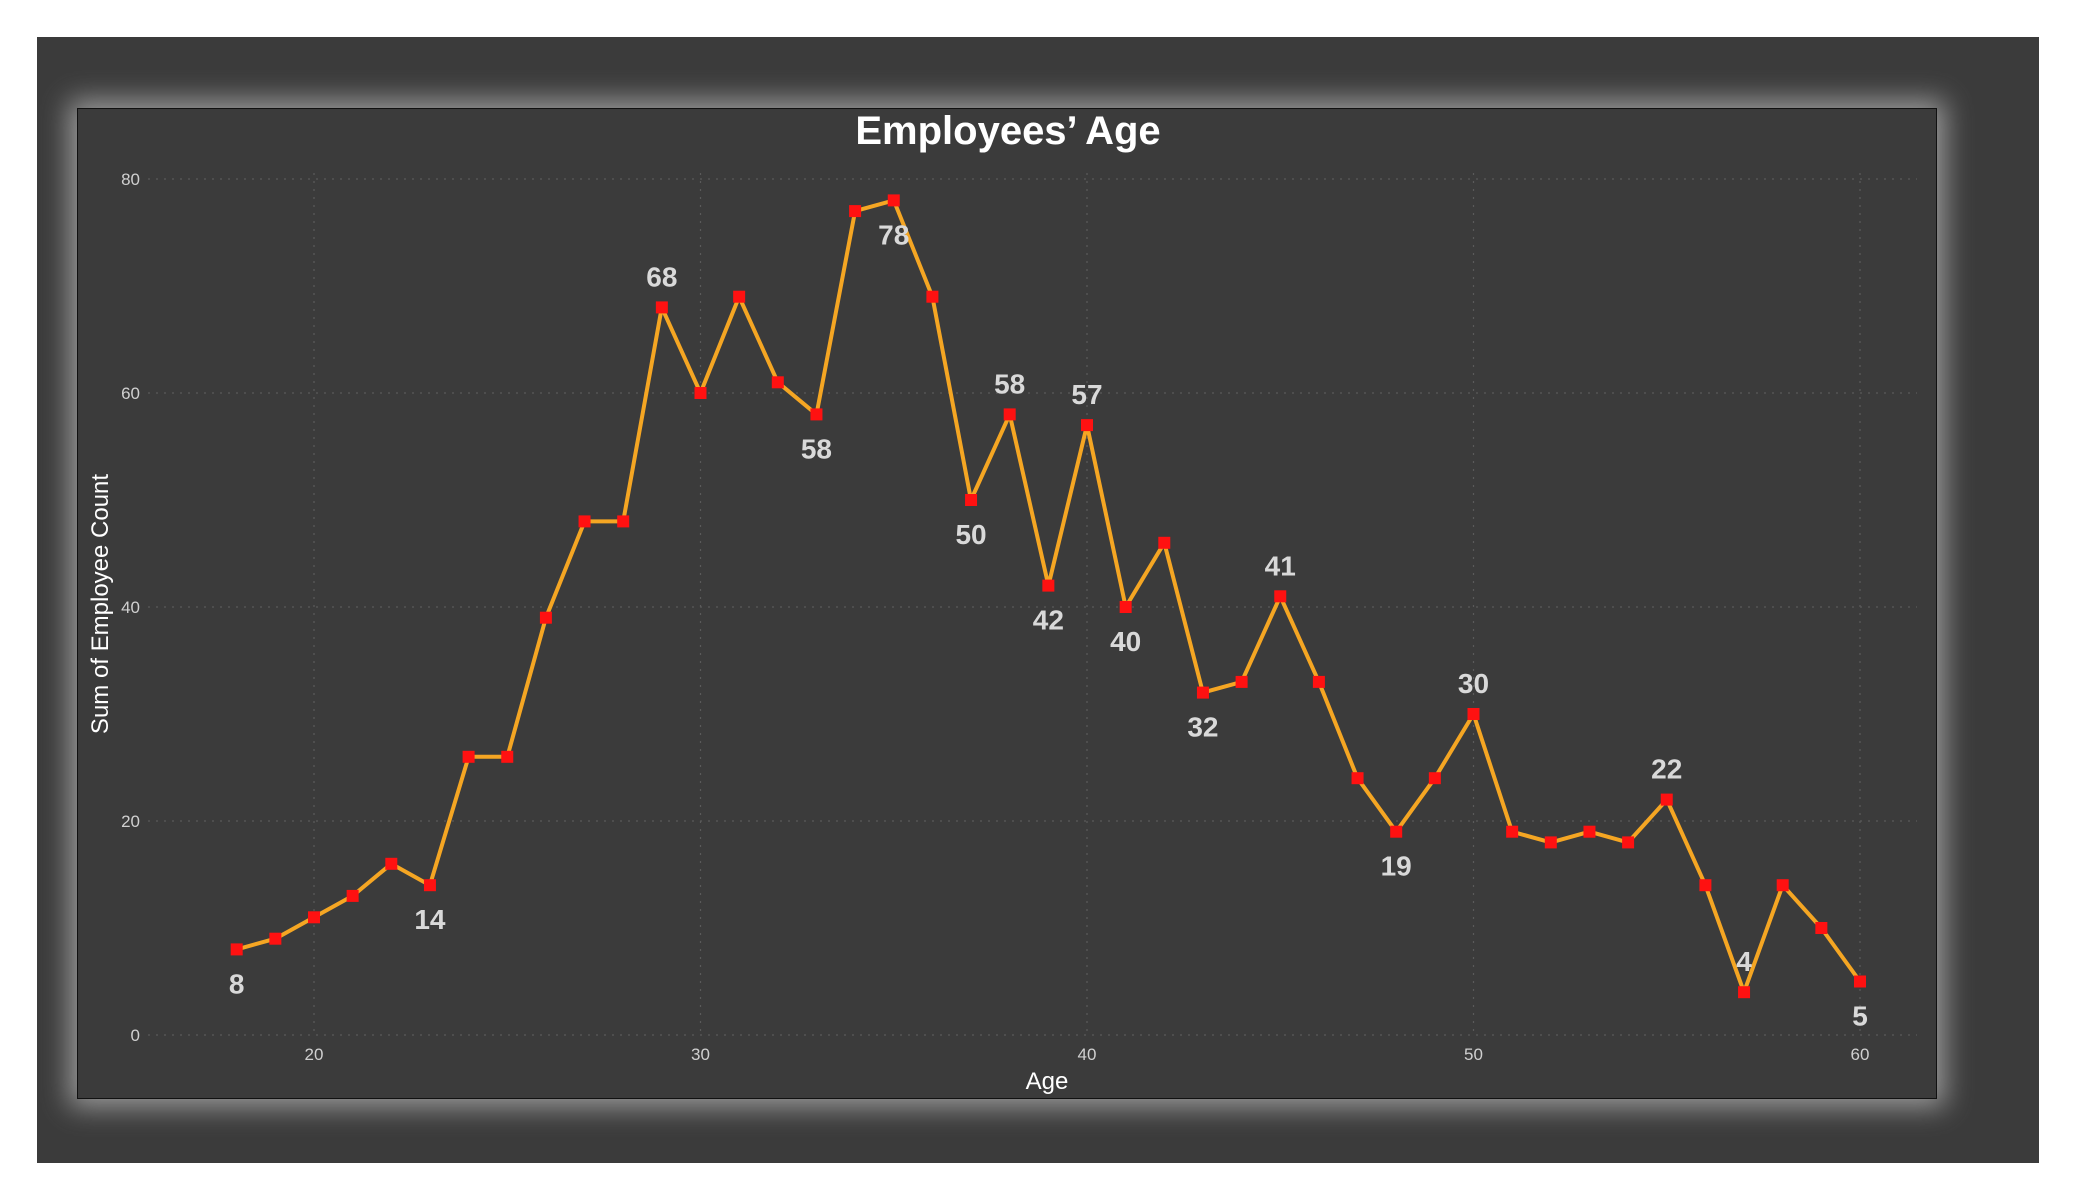  I want to click on y-tick-label: 60, so click(130, 393).